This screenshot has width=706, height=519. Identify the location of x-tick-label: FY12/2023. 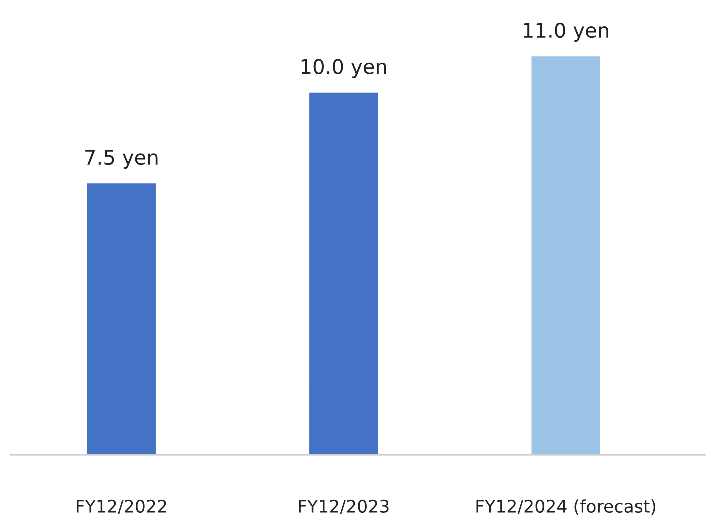
(344, 507).